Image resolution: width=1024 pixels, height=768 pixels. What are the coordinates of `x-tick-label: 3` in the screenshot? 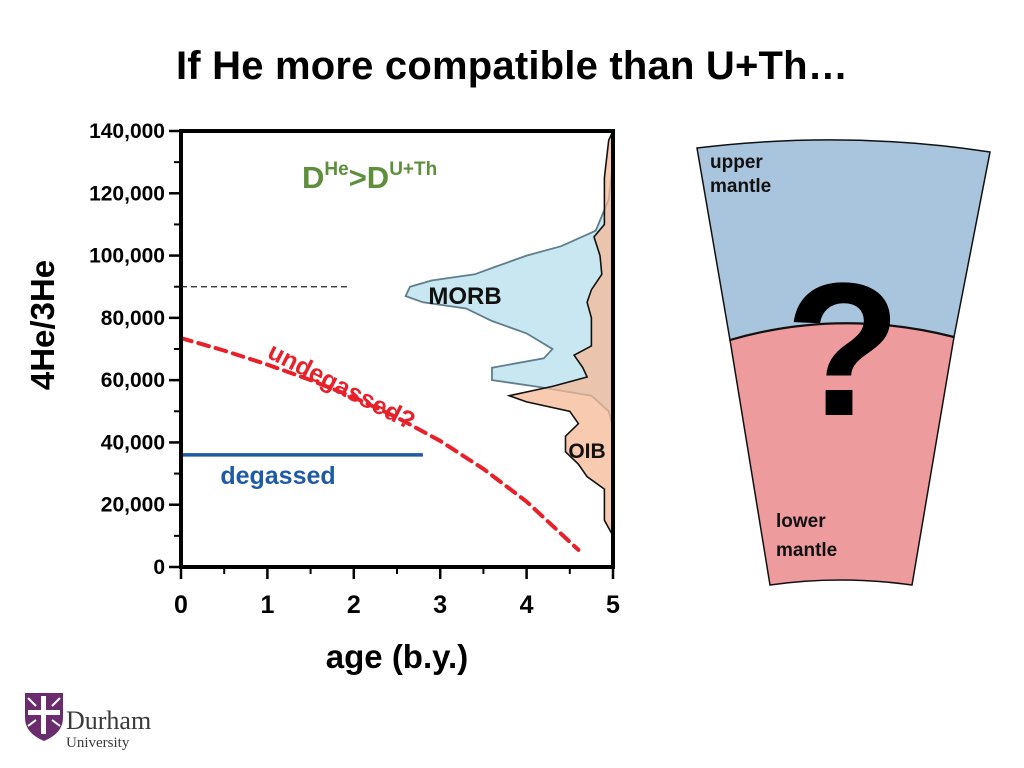 It's located at (440, 605).